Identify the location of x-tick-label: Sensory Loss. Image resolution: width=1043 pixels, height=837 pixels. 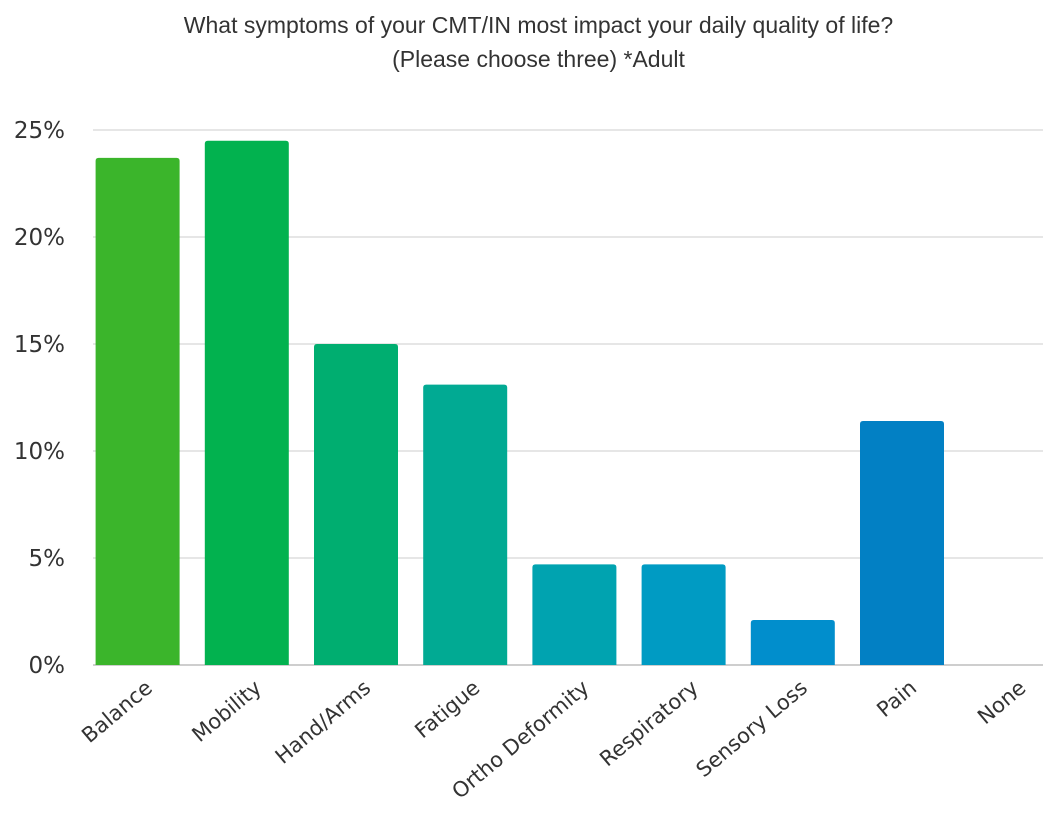
(752, 728).